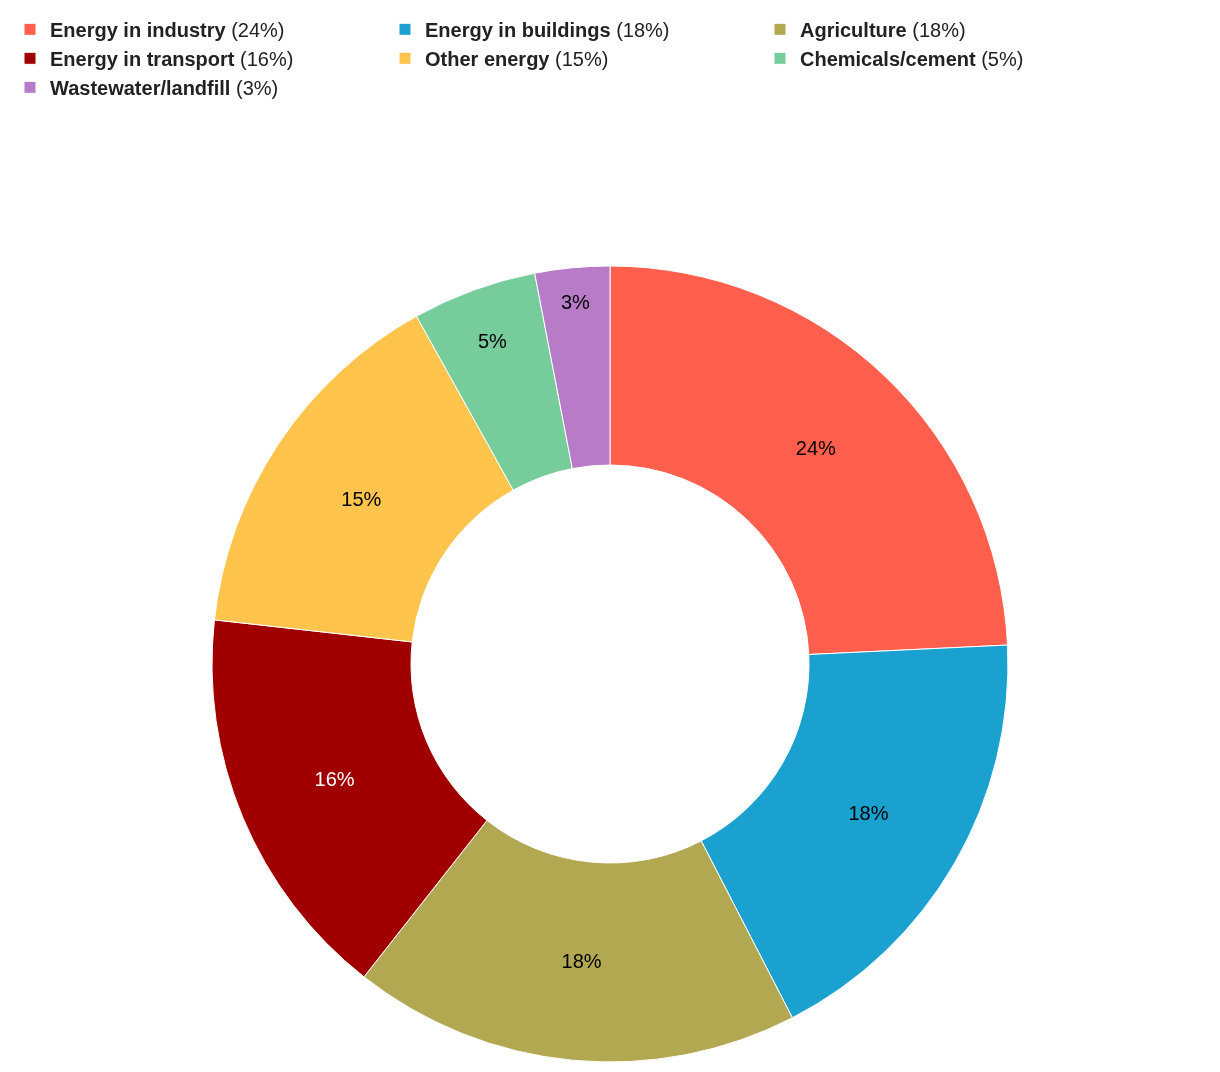 Image resolution: width=1220 pixels, height=1072 pixels. Describe the element at coordinates (517, 59) in the screenshot. I see `legend-label: Other energy (15%)` at that location.